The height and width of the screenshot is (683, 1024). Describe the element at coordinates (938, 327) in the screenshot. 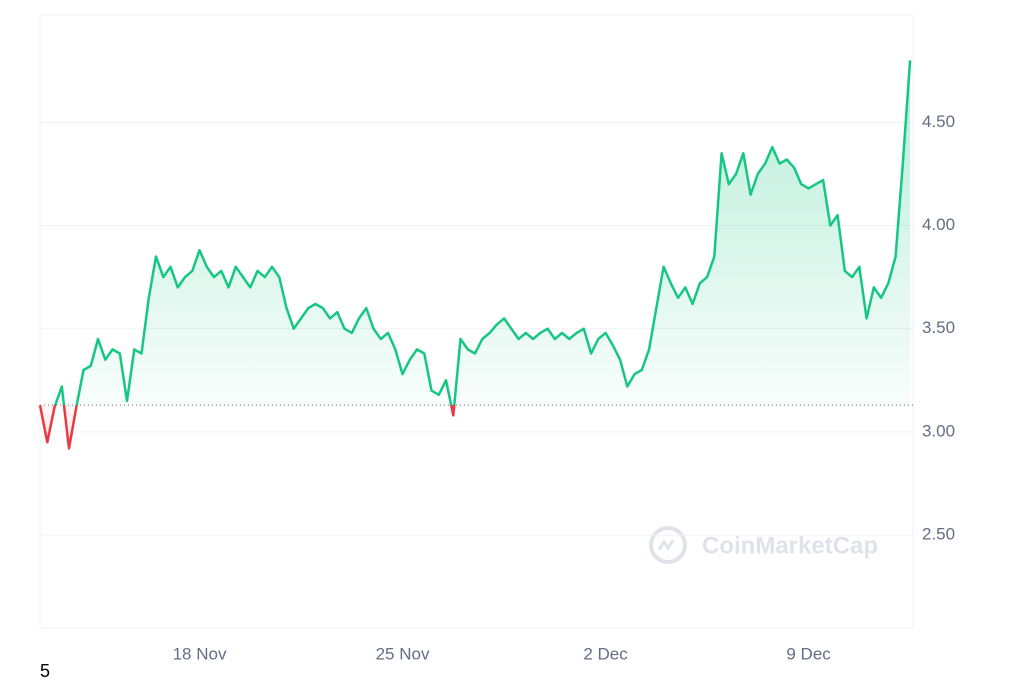

I see `y-tick-label: 3.50` at that location.